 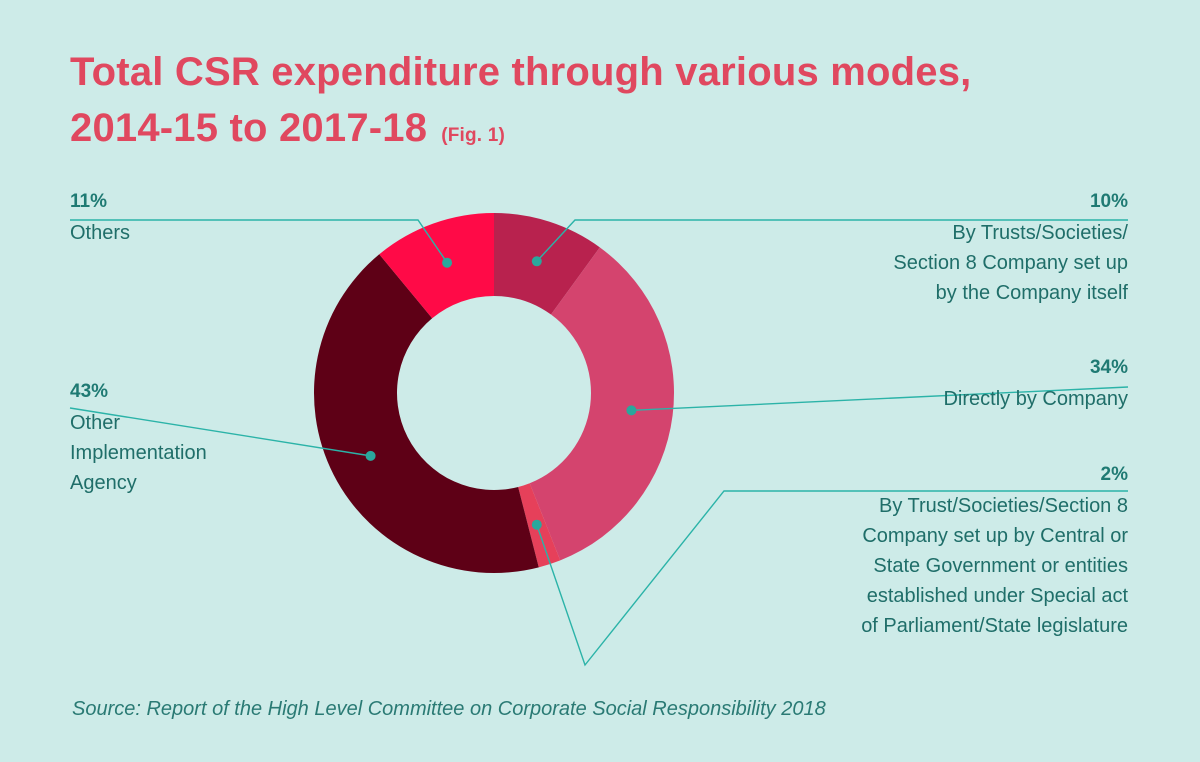 What do you see at coordinates (100, 219) in the screenshot?
I see `label-others: 11% Others` at bounding box center [100, 219].